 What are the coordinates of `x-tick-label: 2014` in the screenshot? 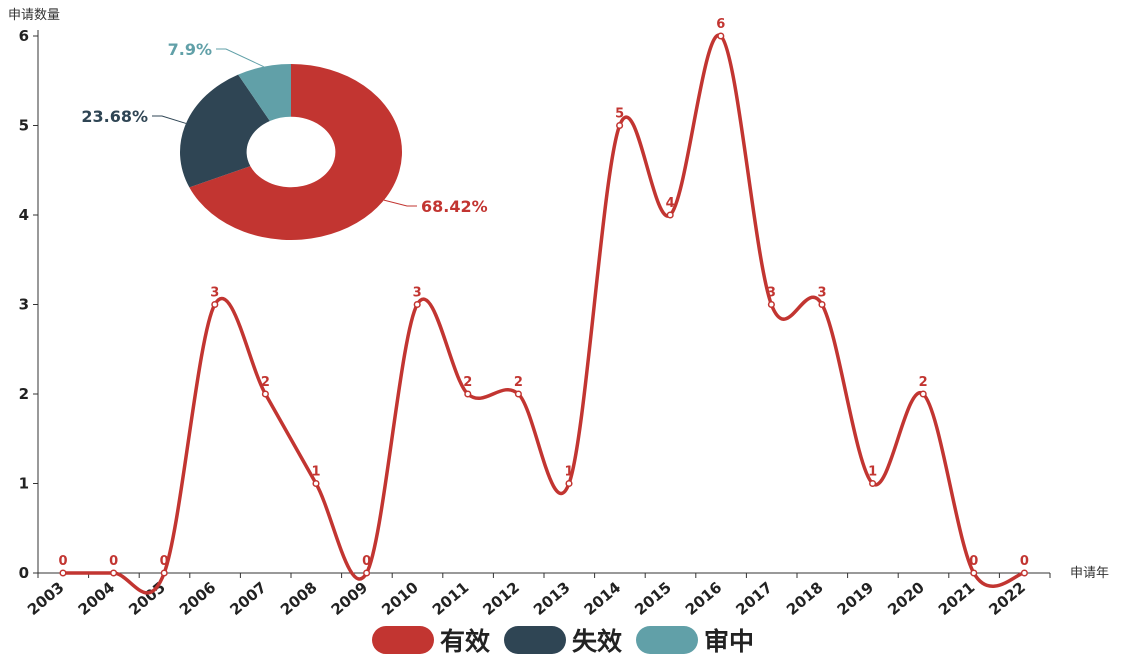 It's located at (603, 598).